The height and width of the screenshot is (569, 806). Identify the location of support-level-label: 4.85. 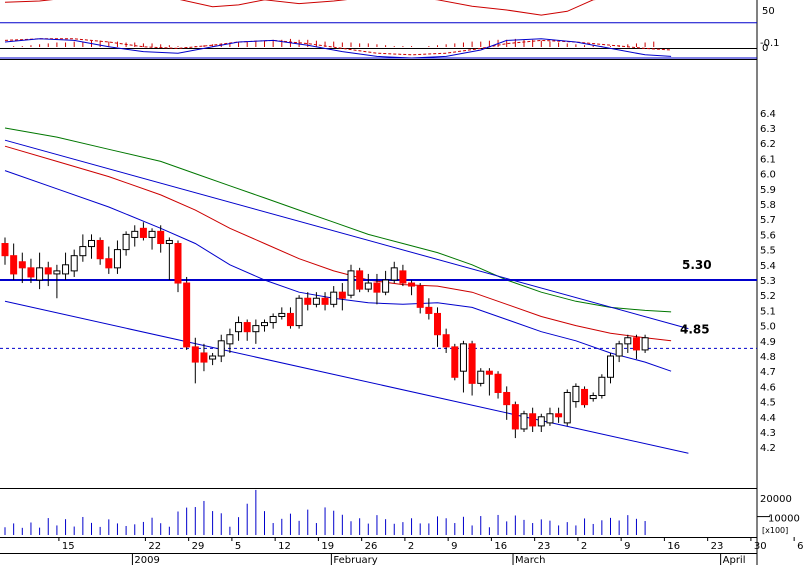
(695, 329).